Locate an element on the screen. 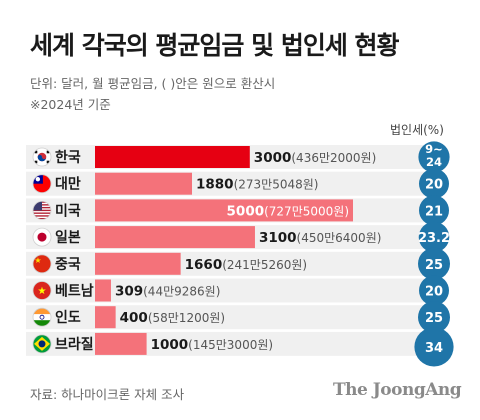 Image resolution: width=480 pixels, height=420 pixels. chart-row: 브라질 1000(145만3000원) is located at coordinates (226, 343).